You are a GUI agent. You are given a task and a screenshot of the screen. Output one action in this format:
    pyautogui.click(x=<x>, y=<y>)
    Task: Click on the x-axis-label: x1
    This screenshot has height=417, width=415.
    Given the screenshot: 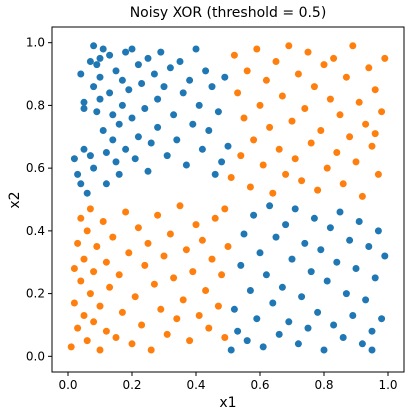 What is the action you would take?
    pyautogui.click(x=227, y=403)
    